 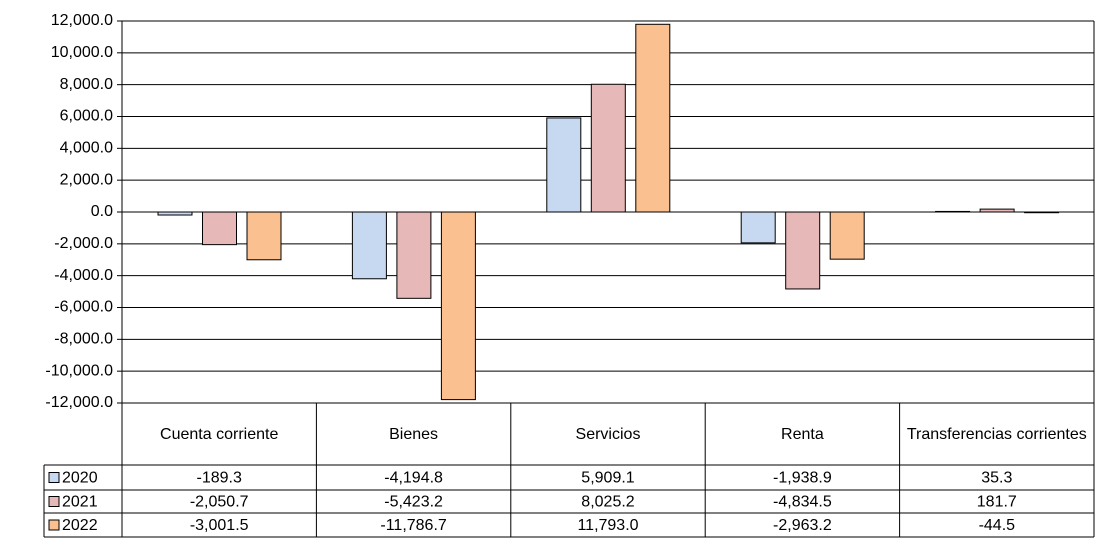 I want to click on category-label: Transferencias corrientes, so click(x=996, y=434).